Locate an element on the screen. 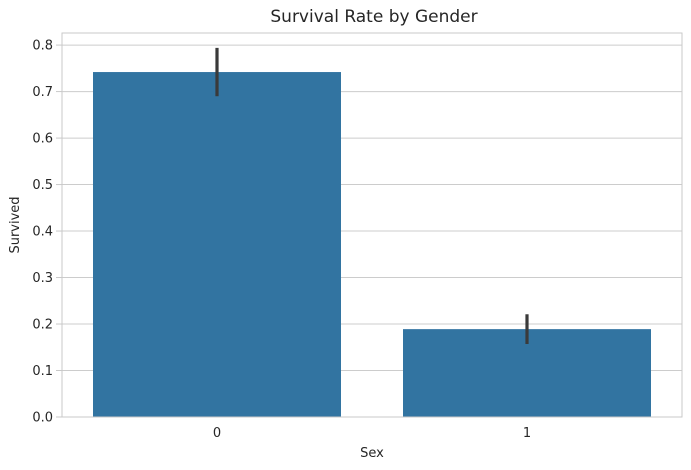  x-tick-label: 0 is located at coordinates (217, 433).